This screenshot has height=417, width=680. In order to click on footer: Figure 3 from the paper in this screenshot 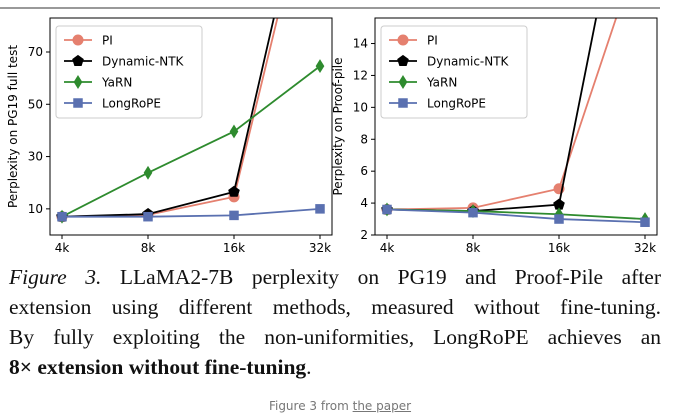, I will do `click(340, 406)`.